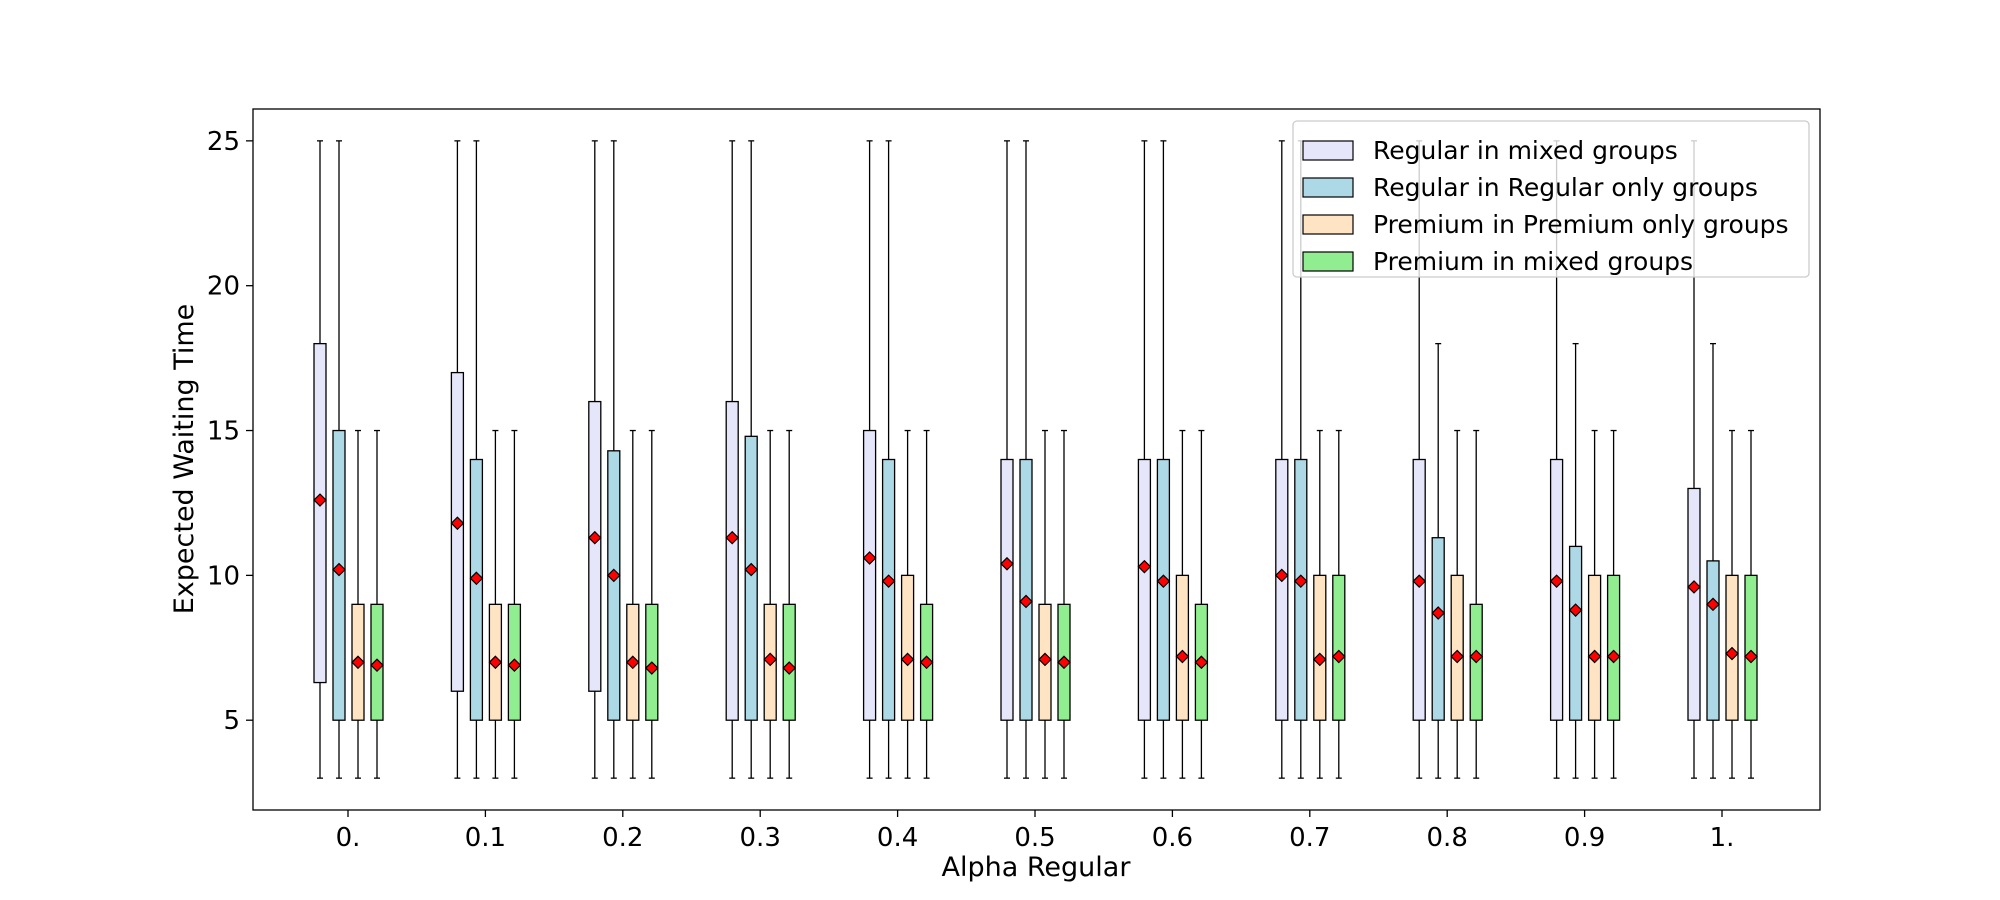 The width and height of the screenshot is (2000, 900). I want to click on x-tick-label: 0.6, so click(1172, 838).